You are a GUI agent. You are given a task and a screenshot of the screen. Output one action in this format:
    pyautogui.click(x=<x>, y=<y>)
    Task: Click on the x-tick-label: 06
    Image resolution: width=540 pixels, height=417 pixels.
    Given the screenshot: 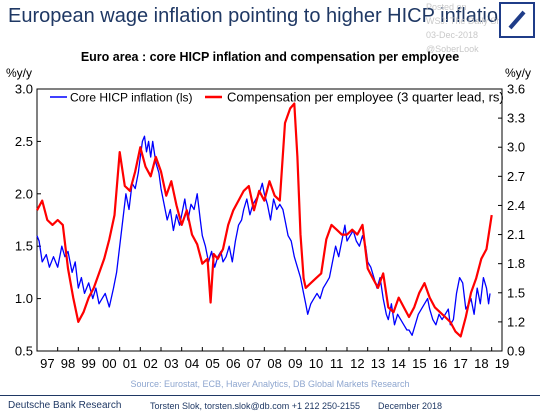 What is the action you would take?
    pyautogui.click(x=233, y=363)
    